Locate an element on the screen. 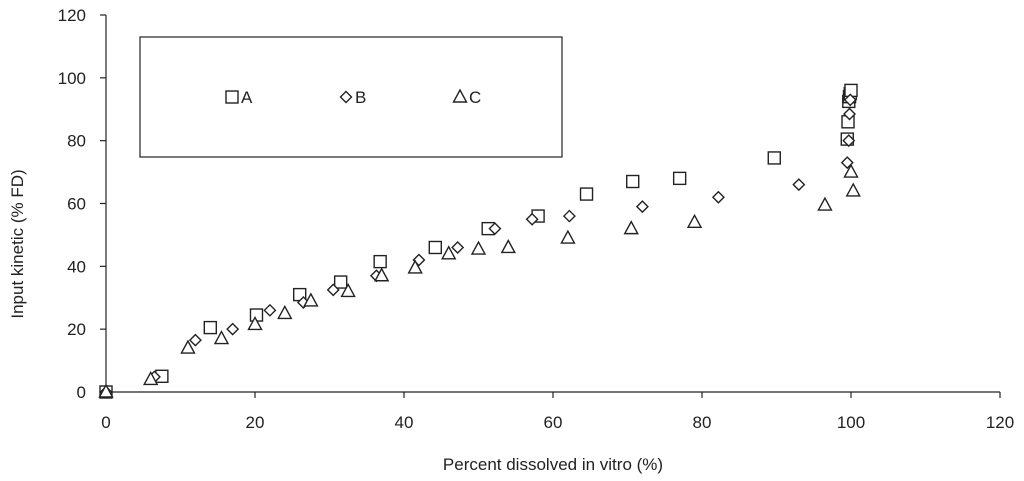 The height and width of the screenshot is (481, 1024). y-tick-label: 0 is located at coordinates (81, 392).